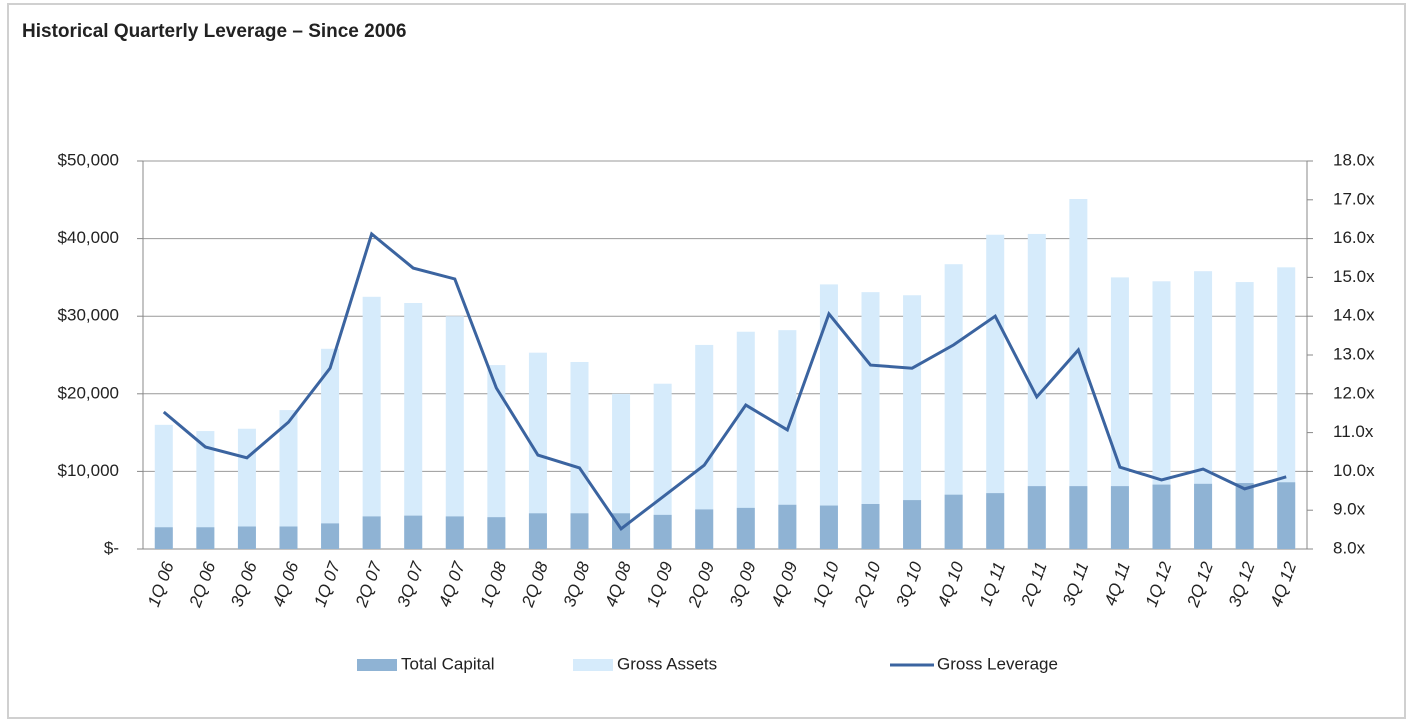  Describe the element at coordinates (88, 315) in the screenshot. I see `y-tick-label: $30,000` at that location.